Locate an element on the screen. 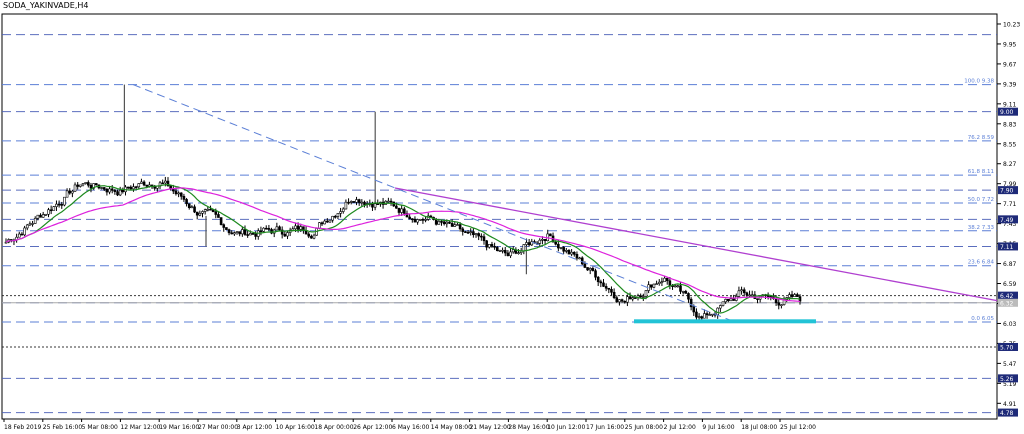 This screenshot has height=434, width=1024. y-tick-label: 4.91 is located at coordinates (1010, 404).